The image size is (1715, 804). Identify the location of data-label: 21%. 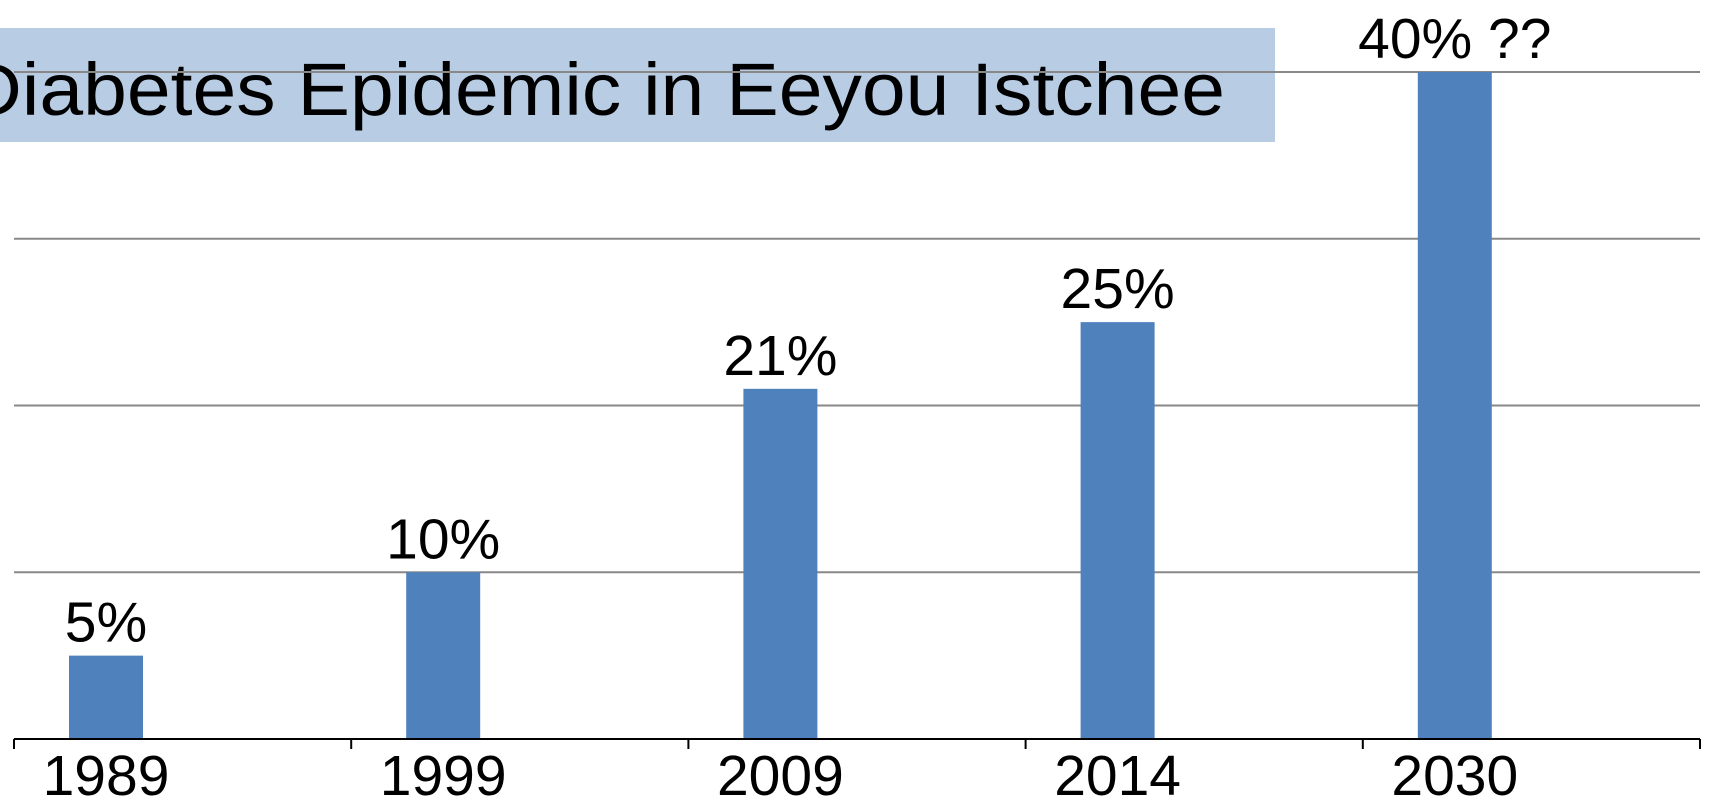
(780, 356).